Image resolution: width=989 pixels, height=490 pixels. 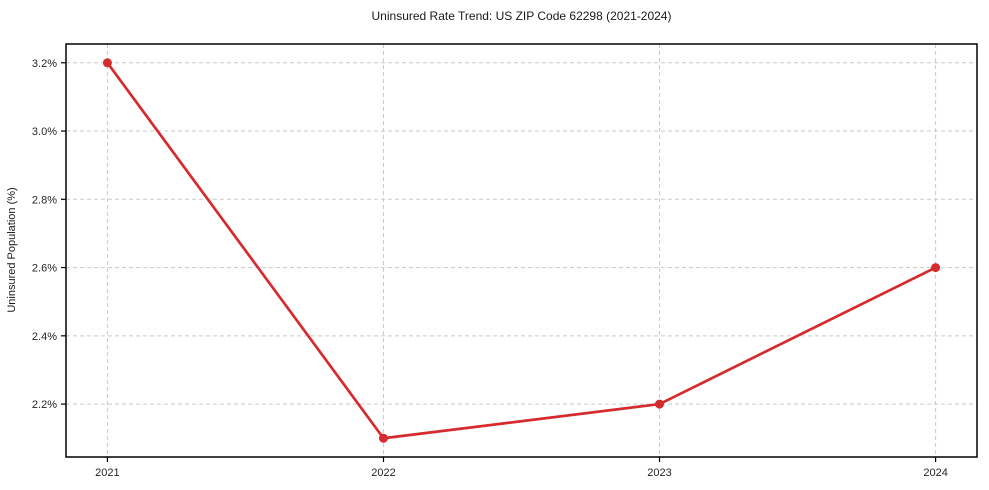 What do you see at coordinates (44, 269) in the screenshot?
I see `y-tick-label: 2.6%` at bounding box center [44, 269].